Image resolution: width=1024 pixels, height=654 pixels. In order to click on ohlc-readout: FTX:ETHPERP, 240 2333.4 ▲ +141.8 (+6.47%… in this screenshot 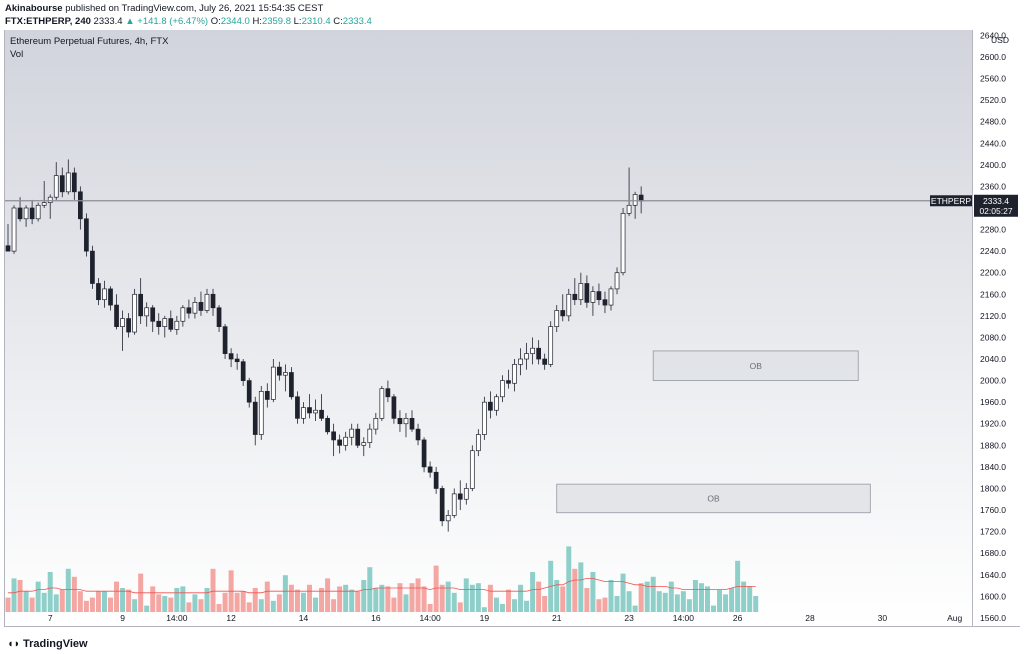, I will do `click(188, 21)`.